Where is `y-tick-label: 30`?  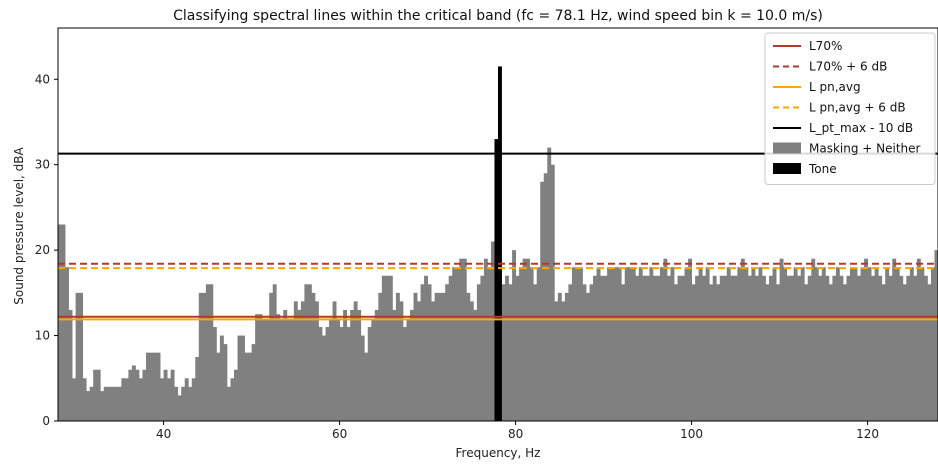
y-tick-label: 30 is located at coordinates (42, 165).